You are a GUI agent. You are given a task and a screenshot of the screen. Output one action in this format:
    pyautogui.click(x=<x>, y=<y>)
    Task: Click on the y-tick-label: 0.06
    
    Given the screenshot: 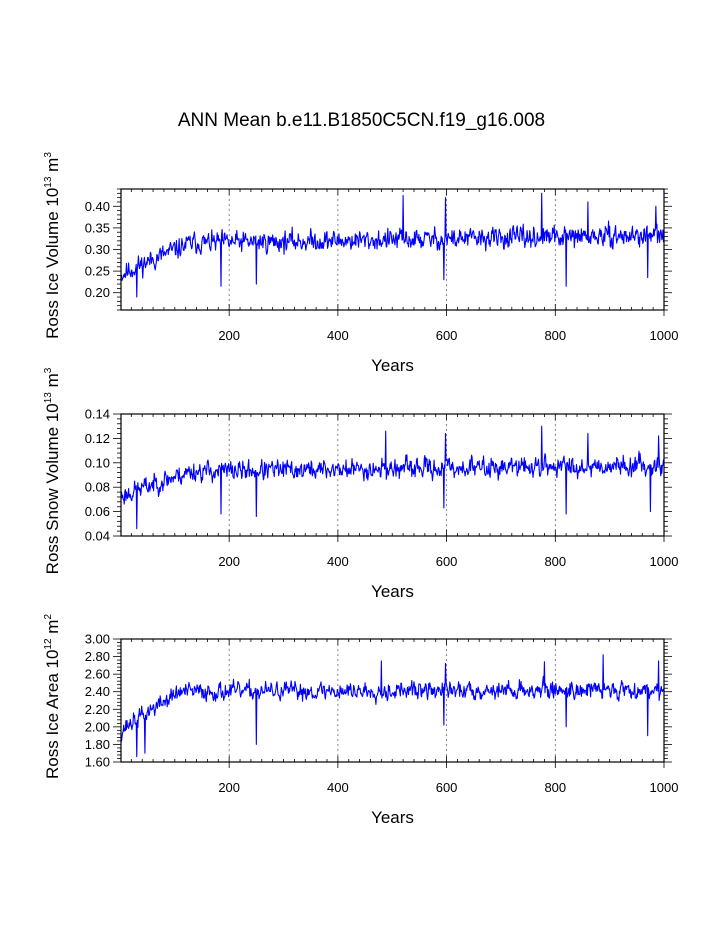 What is the action you would take?
    pyautogui.click(x=97, y=511)
    